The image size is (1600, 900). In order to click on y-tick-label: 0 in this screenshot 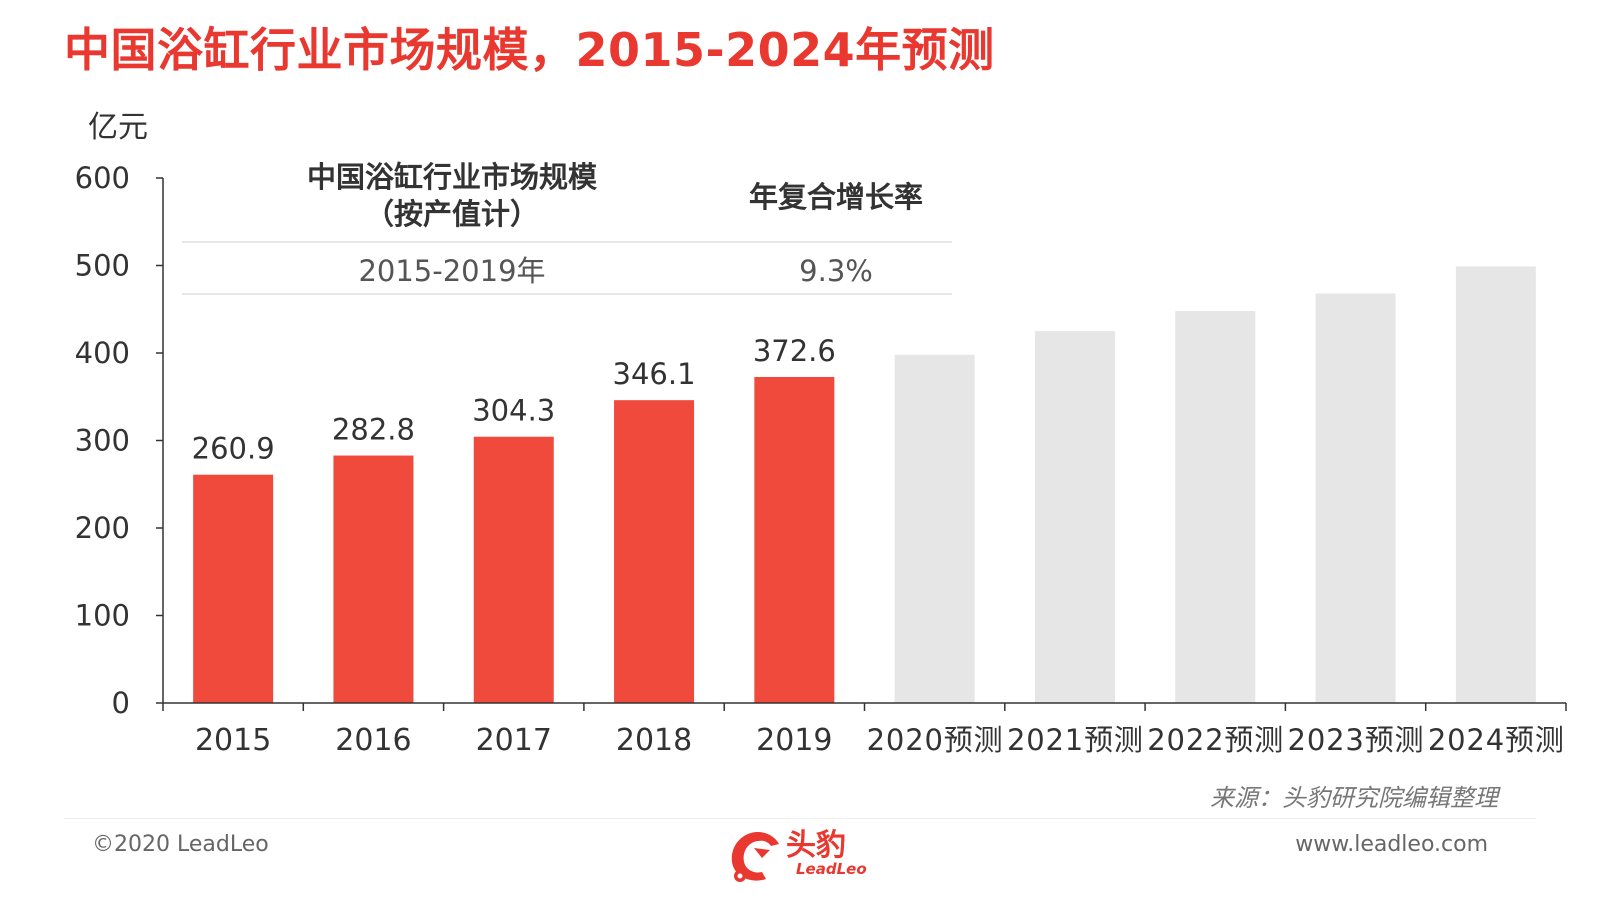, I will do `click(121, 703)`.